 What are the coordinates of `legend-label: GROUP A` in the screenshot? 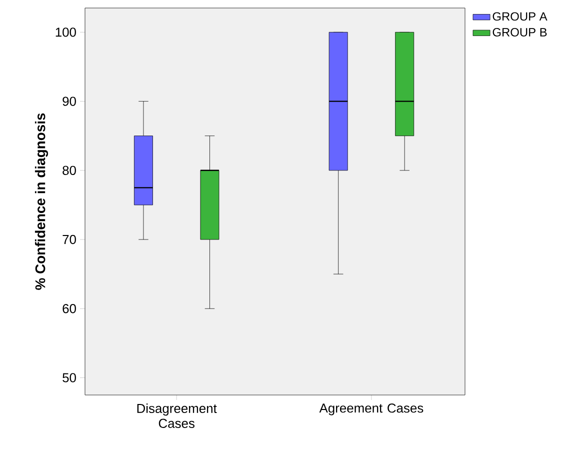 It's located at (520, 16).